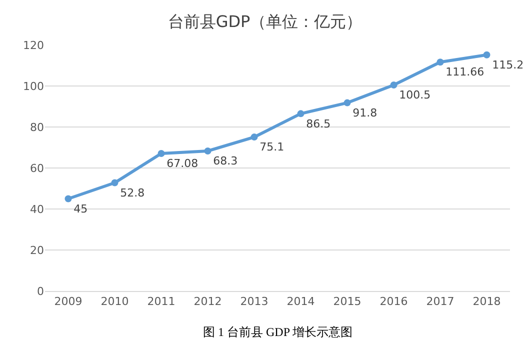  What do you see at coordinates (347, 301) in the screenshot?
I see `x-tick-label: 2015` at bounding box center [347, 301].